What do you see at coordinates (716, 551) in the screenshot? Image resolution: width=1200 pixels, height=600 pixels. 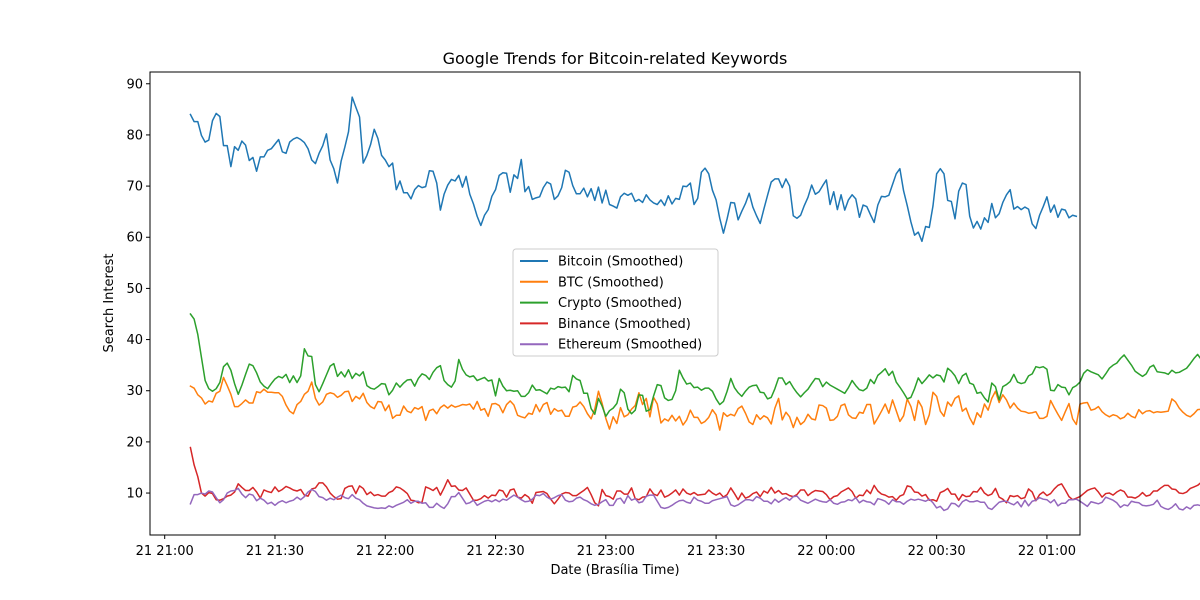 I see `x-tick-label: 21 23:30` at bounding box center [716, 551].